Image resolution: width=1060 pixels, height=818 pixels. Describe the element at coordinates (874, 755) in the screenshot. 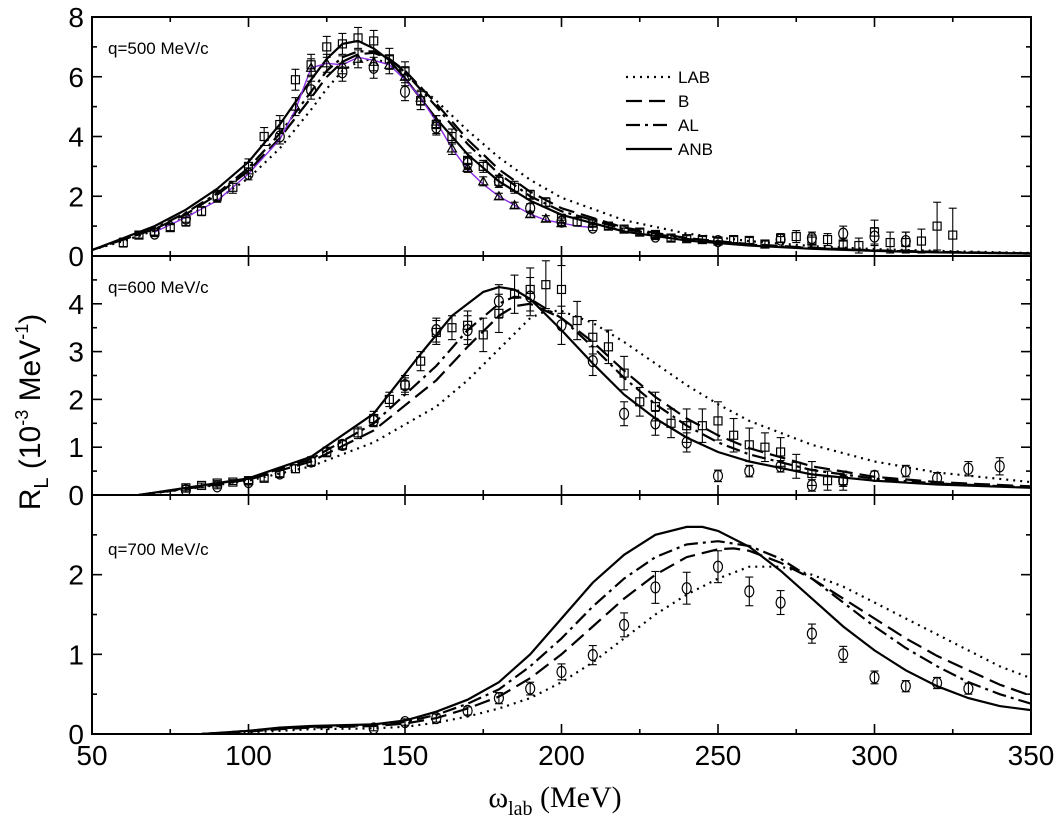

I see `x-tick-label: 300` at that location.